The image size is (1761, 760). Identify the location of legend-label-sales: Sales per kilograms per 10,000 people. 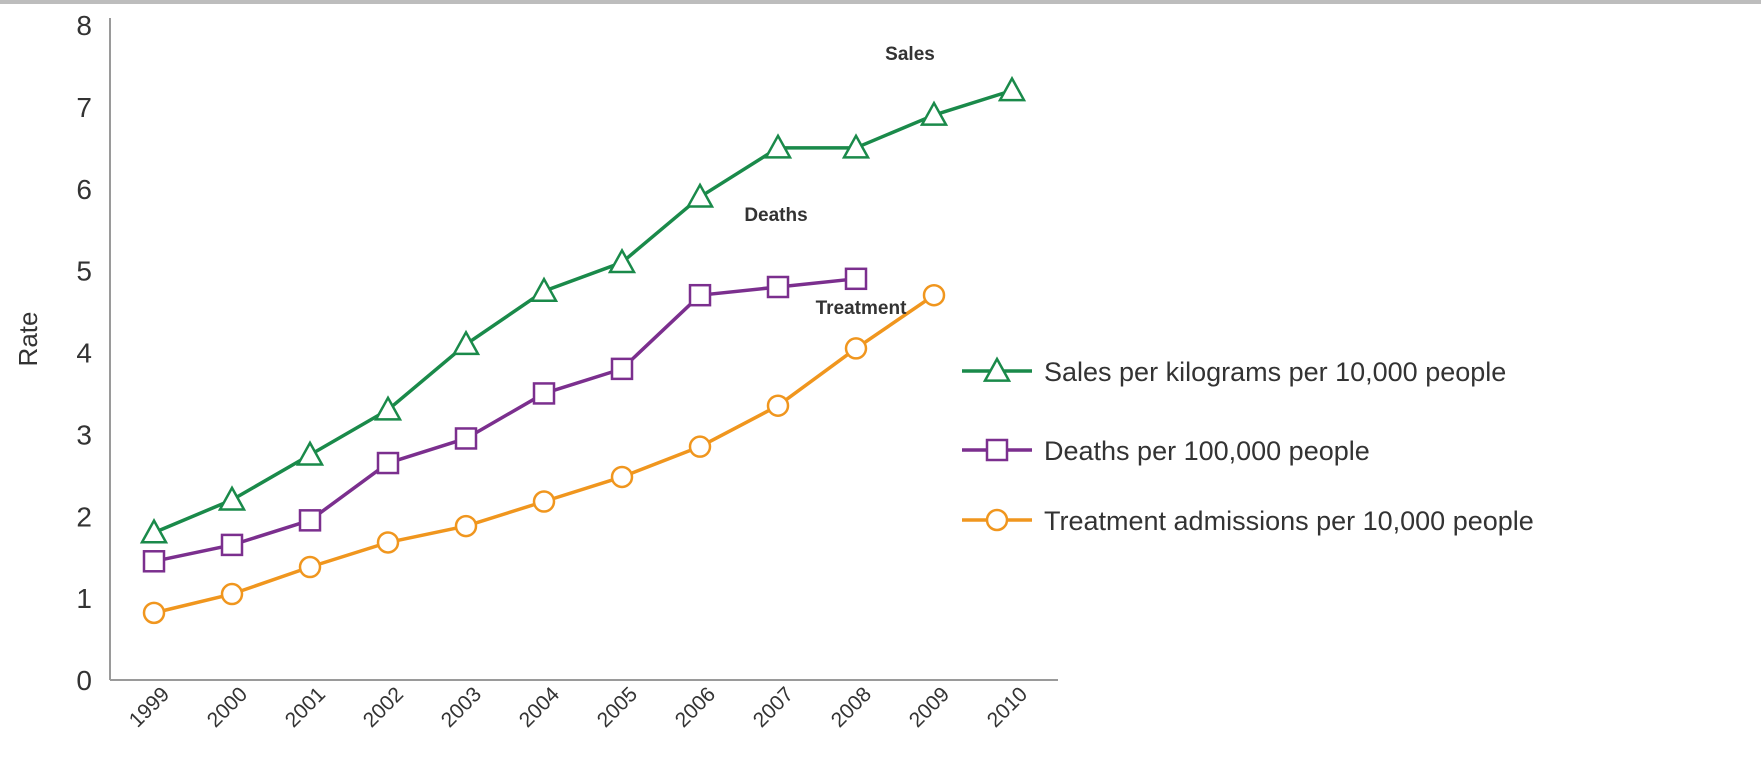
(1275, 372).